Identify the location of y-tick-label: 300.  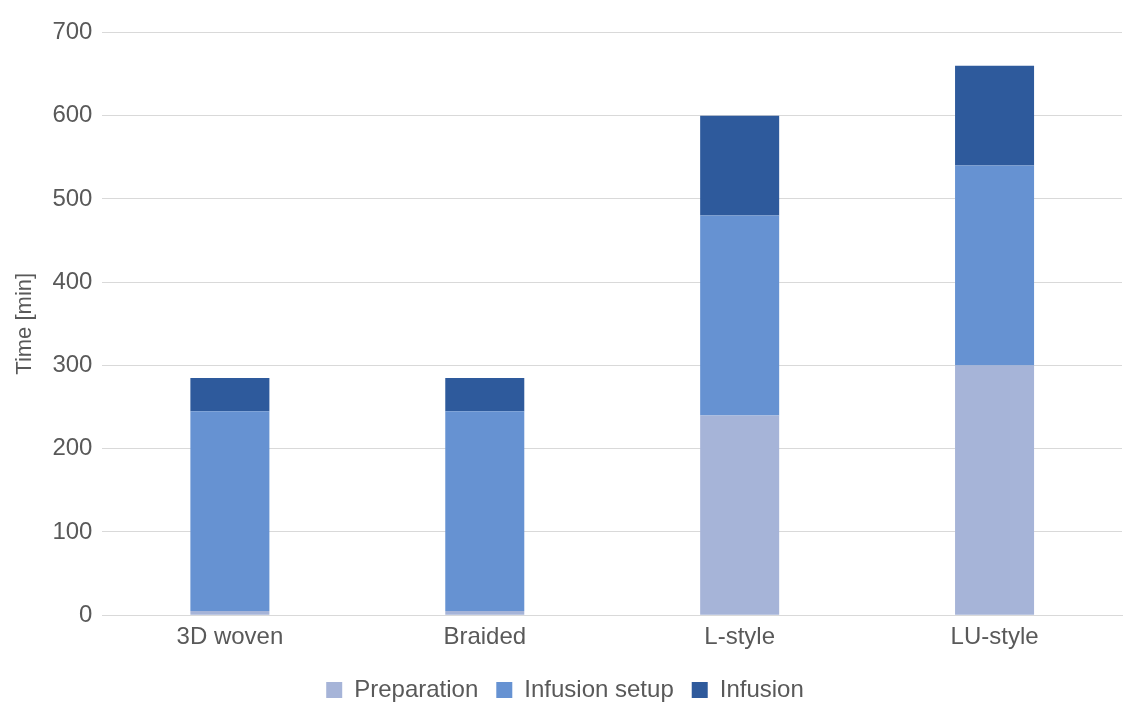
(72, 364).